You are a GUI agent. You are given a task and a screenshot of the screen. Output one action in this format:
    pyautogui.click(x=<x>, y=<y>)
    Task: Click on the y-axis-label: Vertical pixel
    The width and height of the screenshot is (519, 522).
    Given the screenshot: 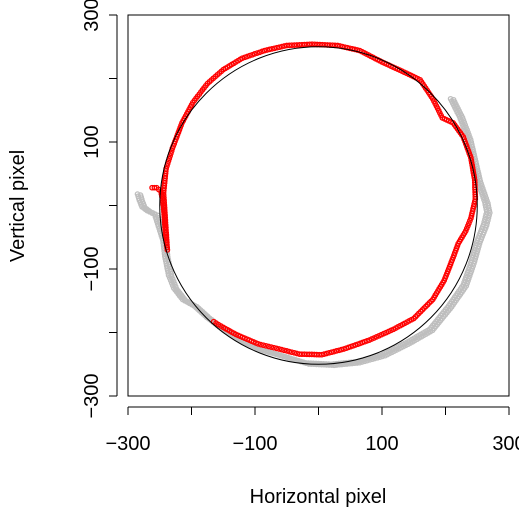 What is the action you would take?
    pyautogui.click(x=18, y=206)
    